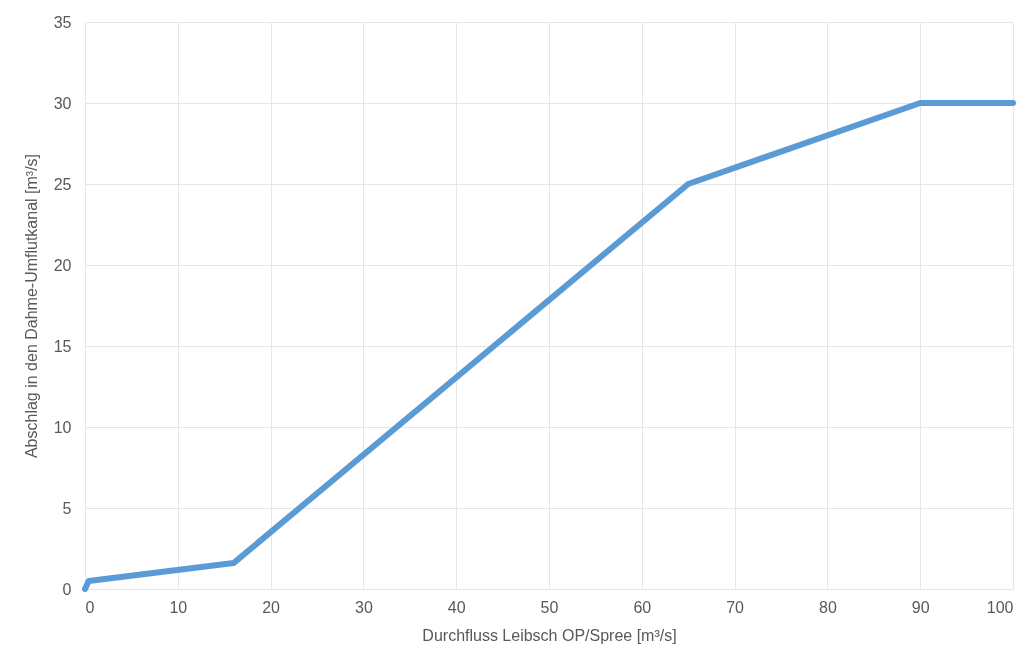  Describe the element at coordinates (735, 607) in the screenshot. I see `x-tick-label: 70` at that location.